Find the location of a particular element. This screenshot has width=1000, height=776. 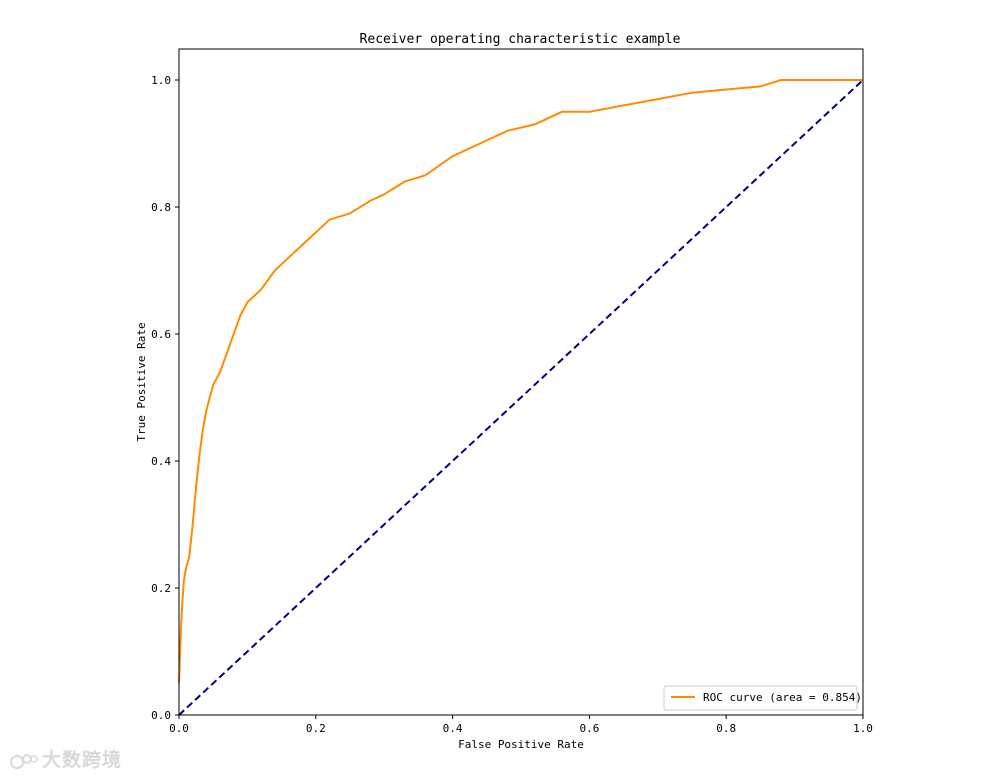

legend-box is located at coordinates (760, 698).